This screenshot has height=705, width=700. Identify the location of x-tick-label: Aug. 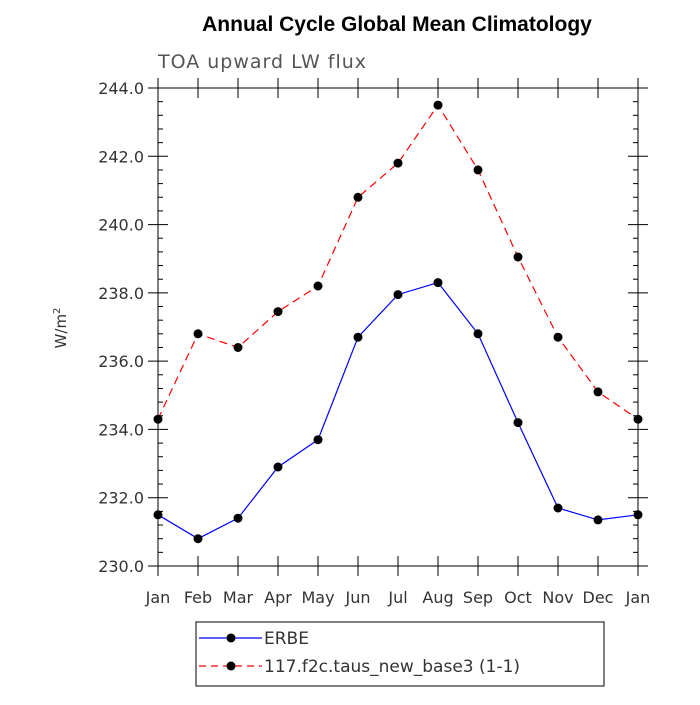
(437, 597).